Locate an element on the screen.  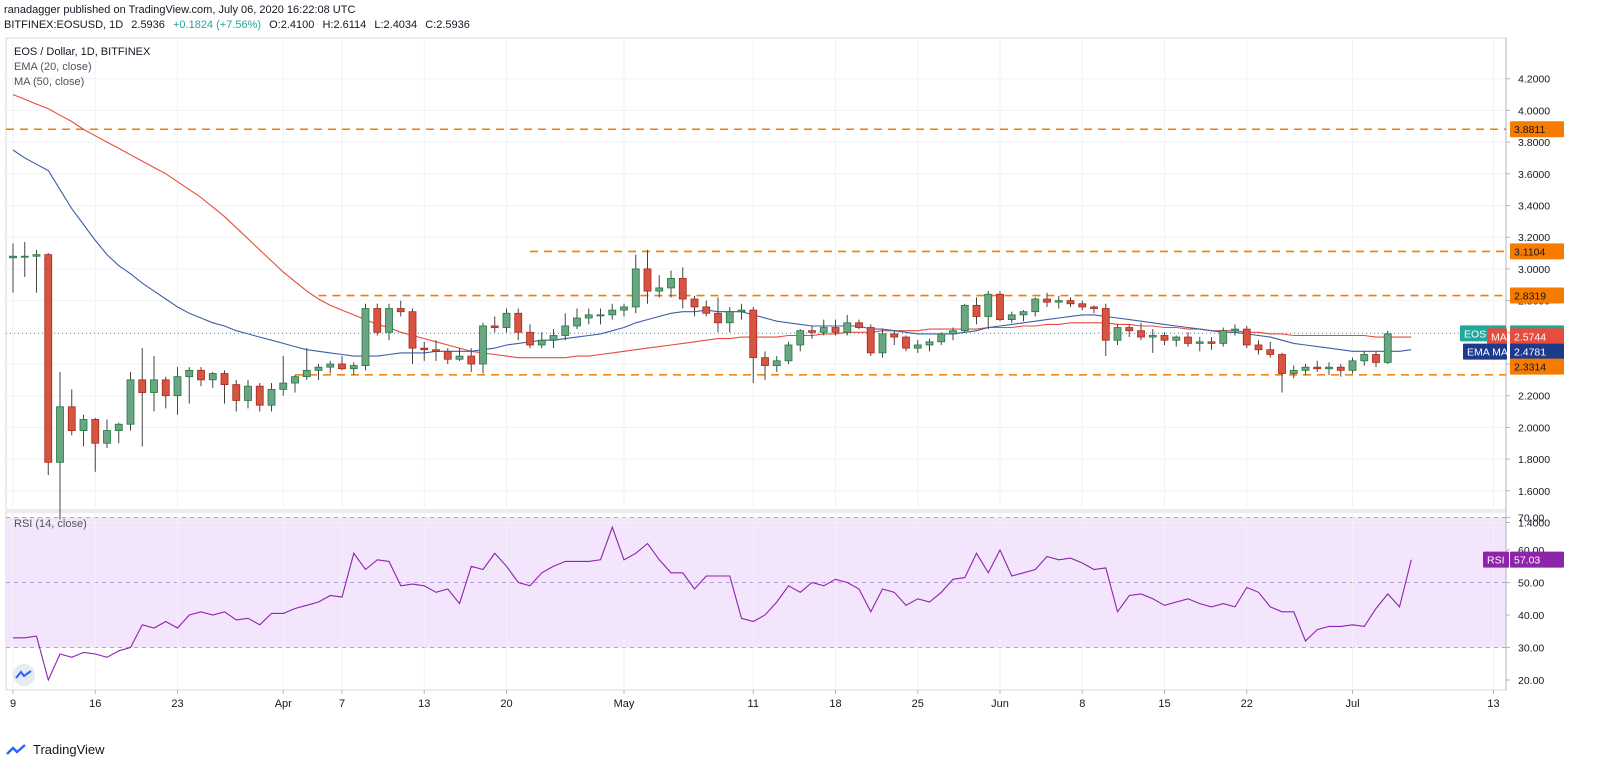
x-tick-label: Apr is located at coordinates (283, 704).